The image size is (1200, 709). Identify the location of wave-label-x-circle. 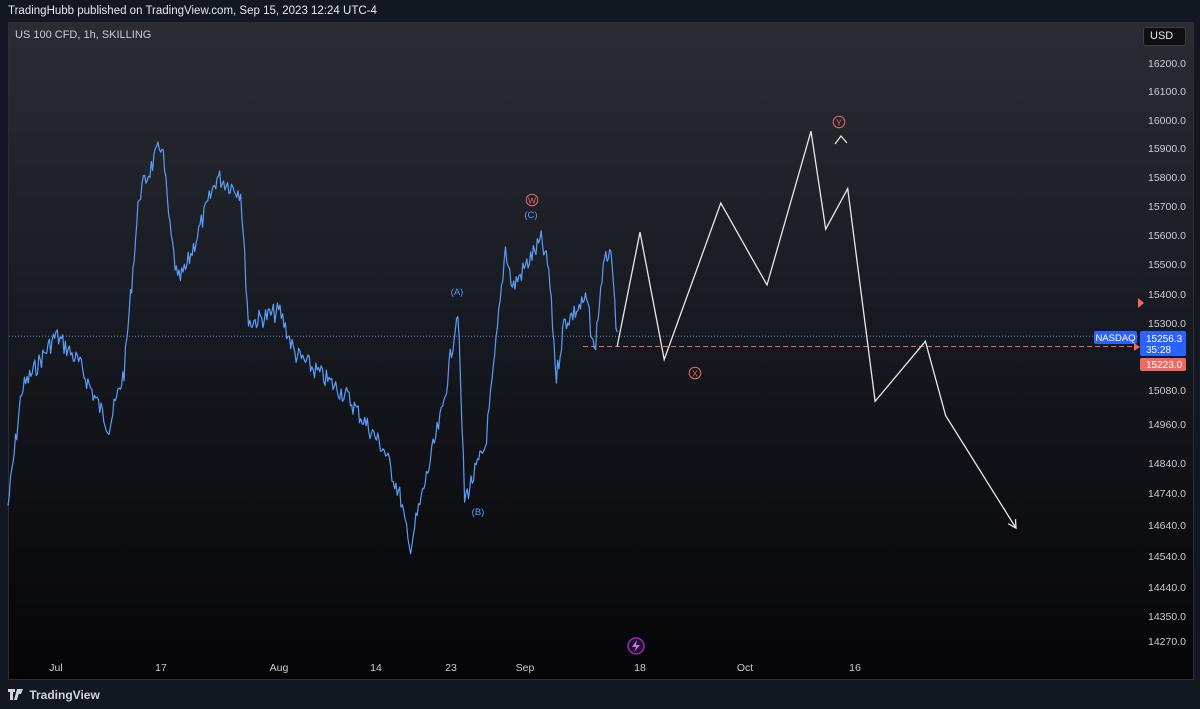
(695, 373).